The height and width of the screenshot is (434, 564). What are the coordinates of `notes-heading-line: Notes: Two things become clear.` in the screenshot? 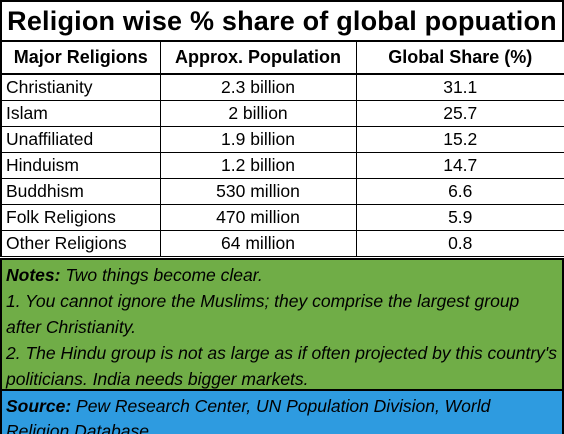 It's located at (282, 275).